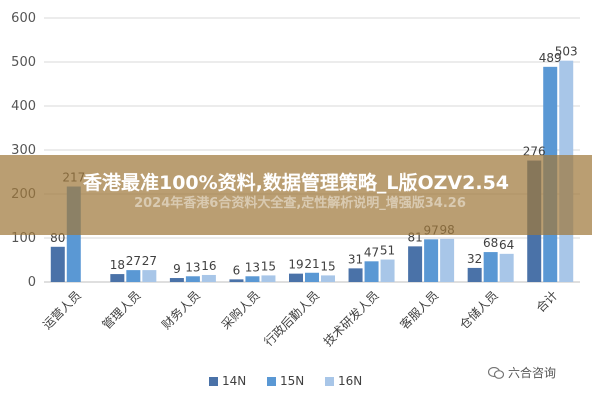  What do you see at coordinates (550, 58) in the screenshot?
I see `data-label: 489` at bounding box center [550, 58].